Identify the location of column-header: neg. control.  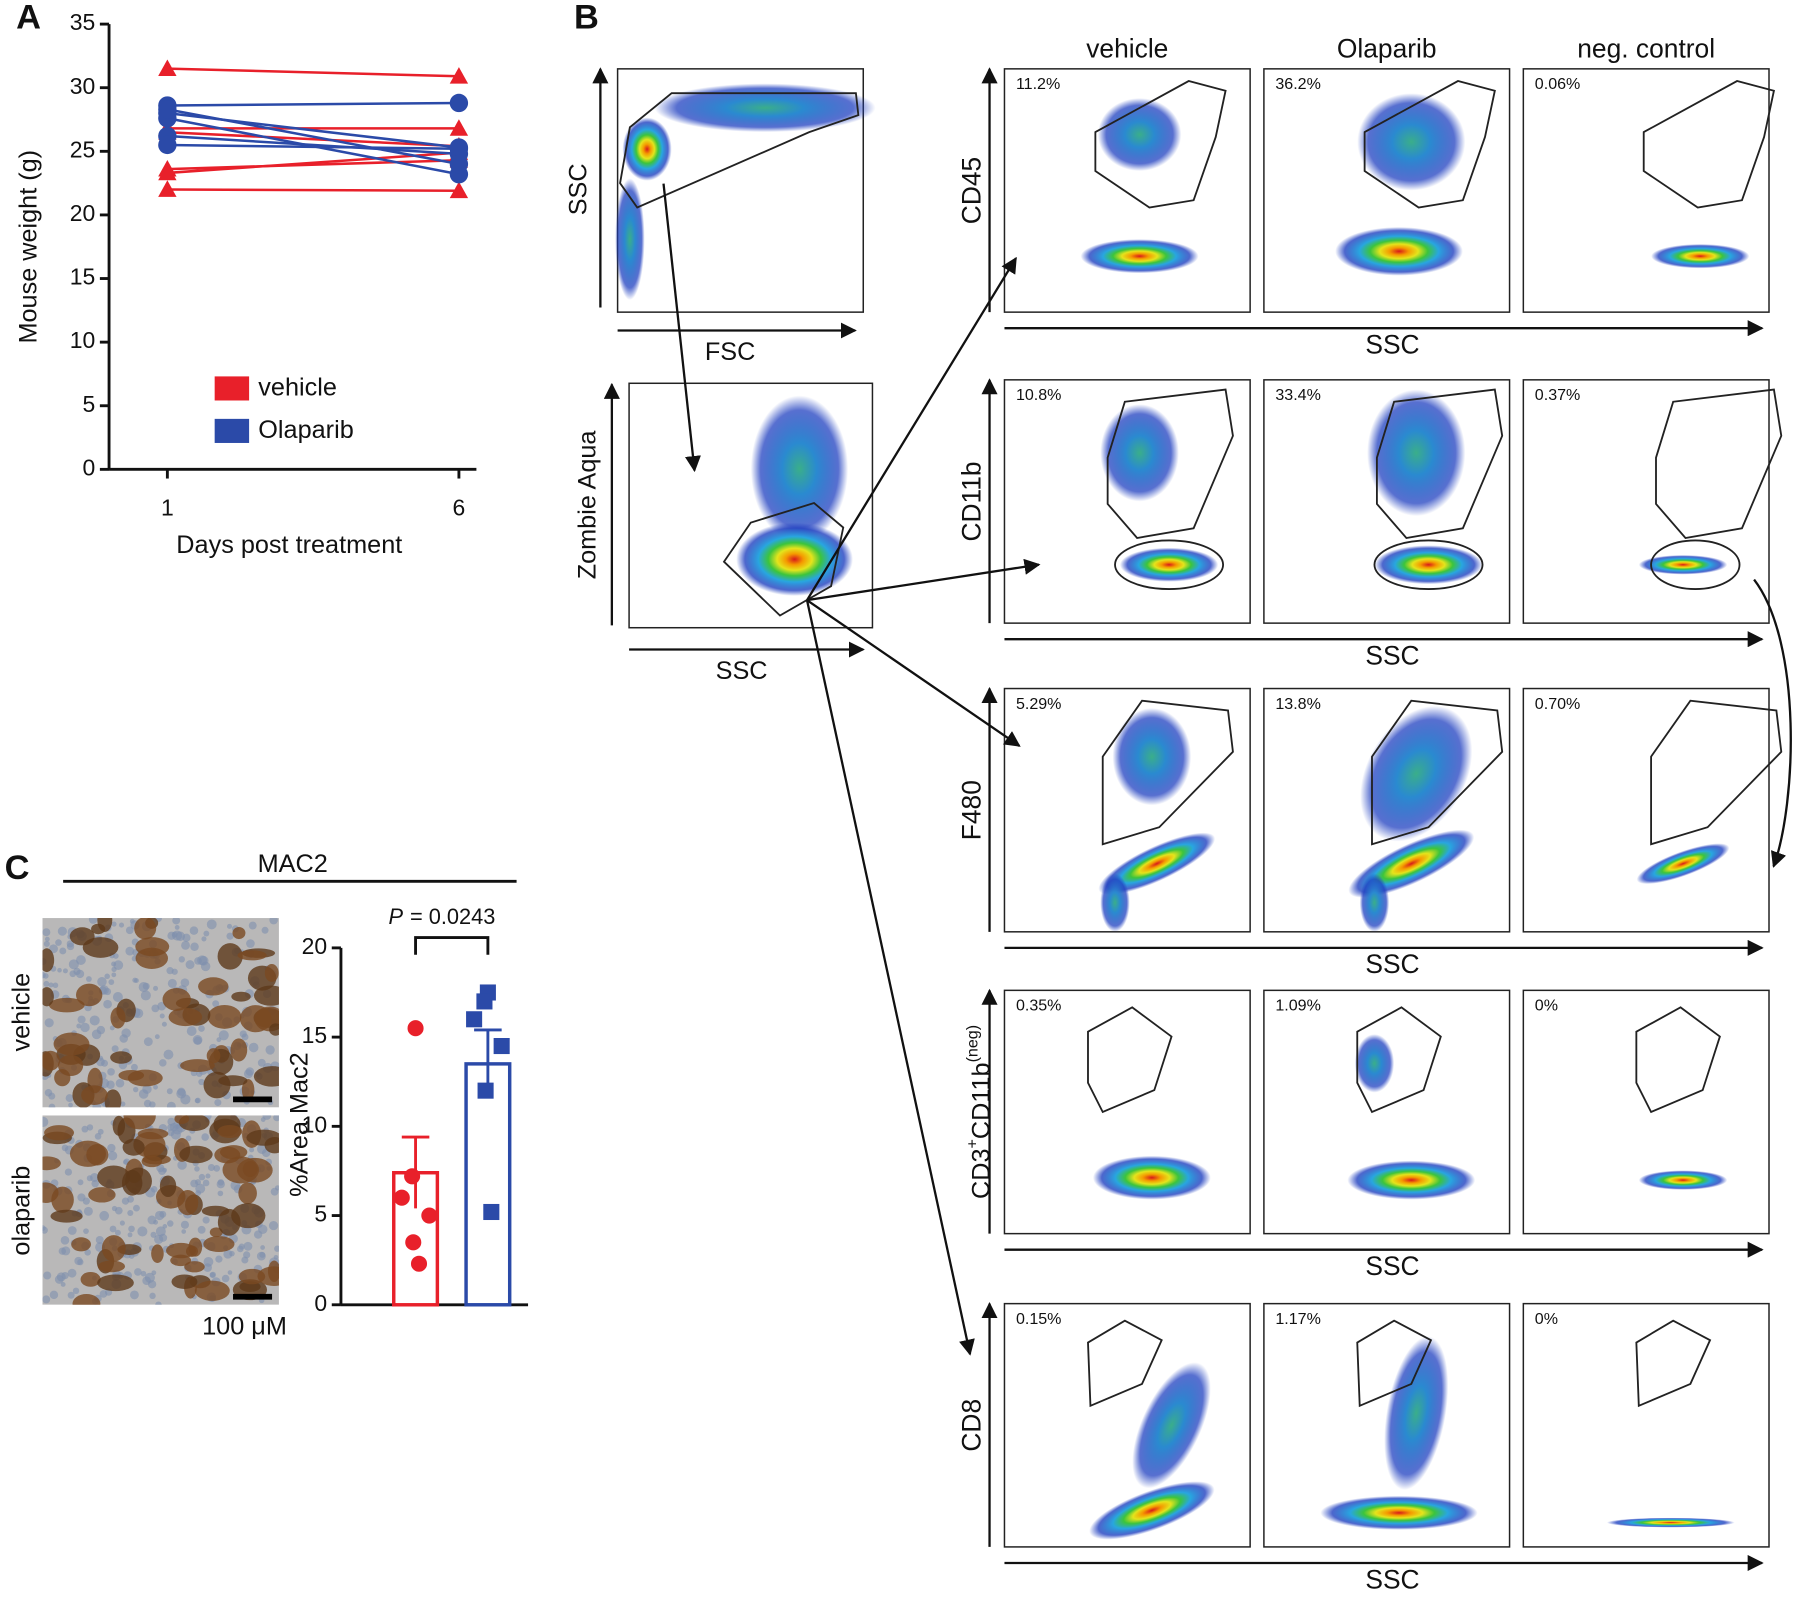
(1646, 48).